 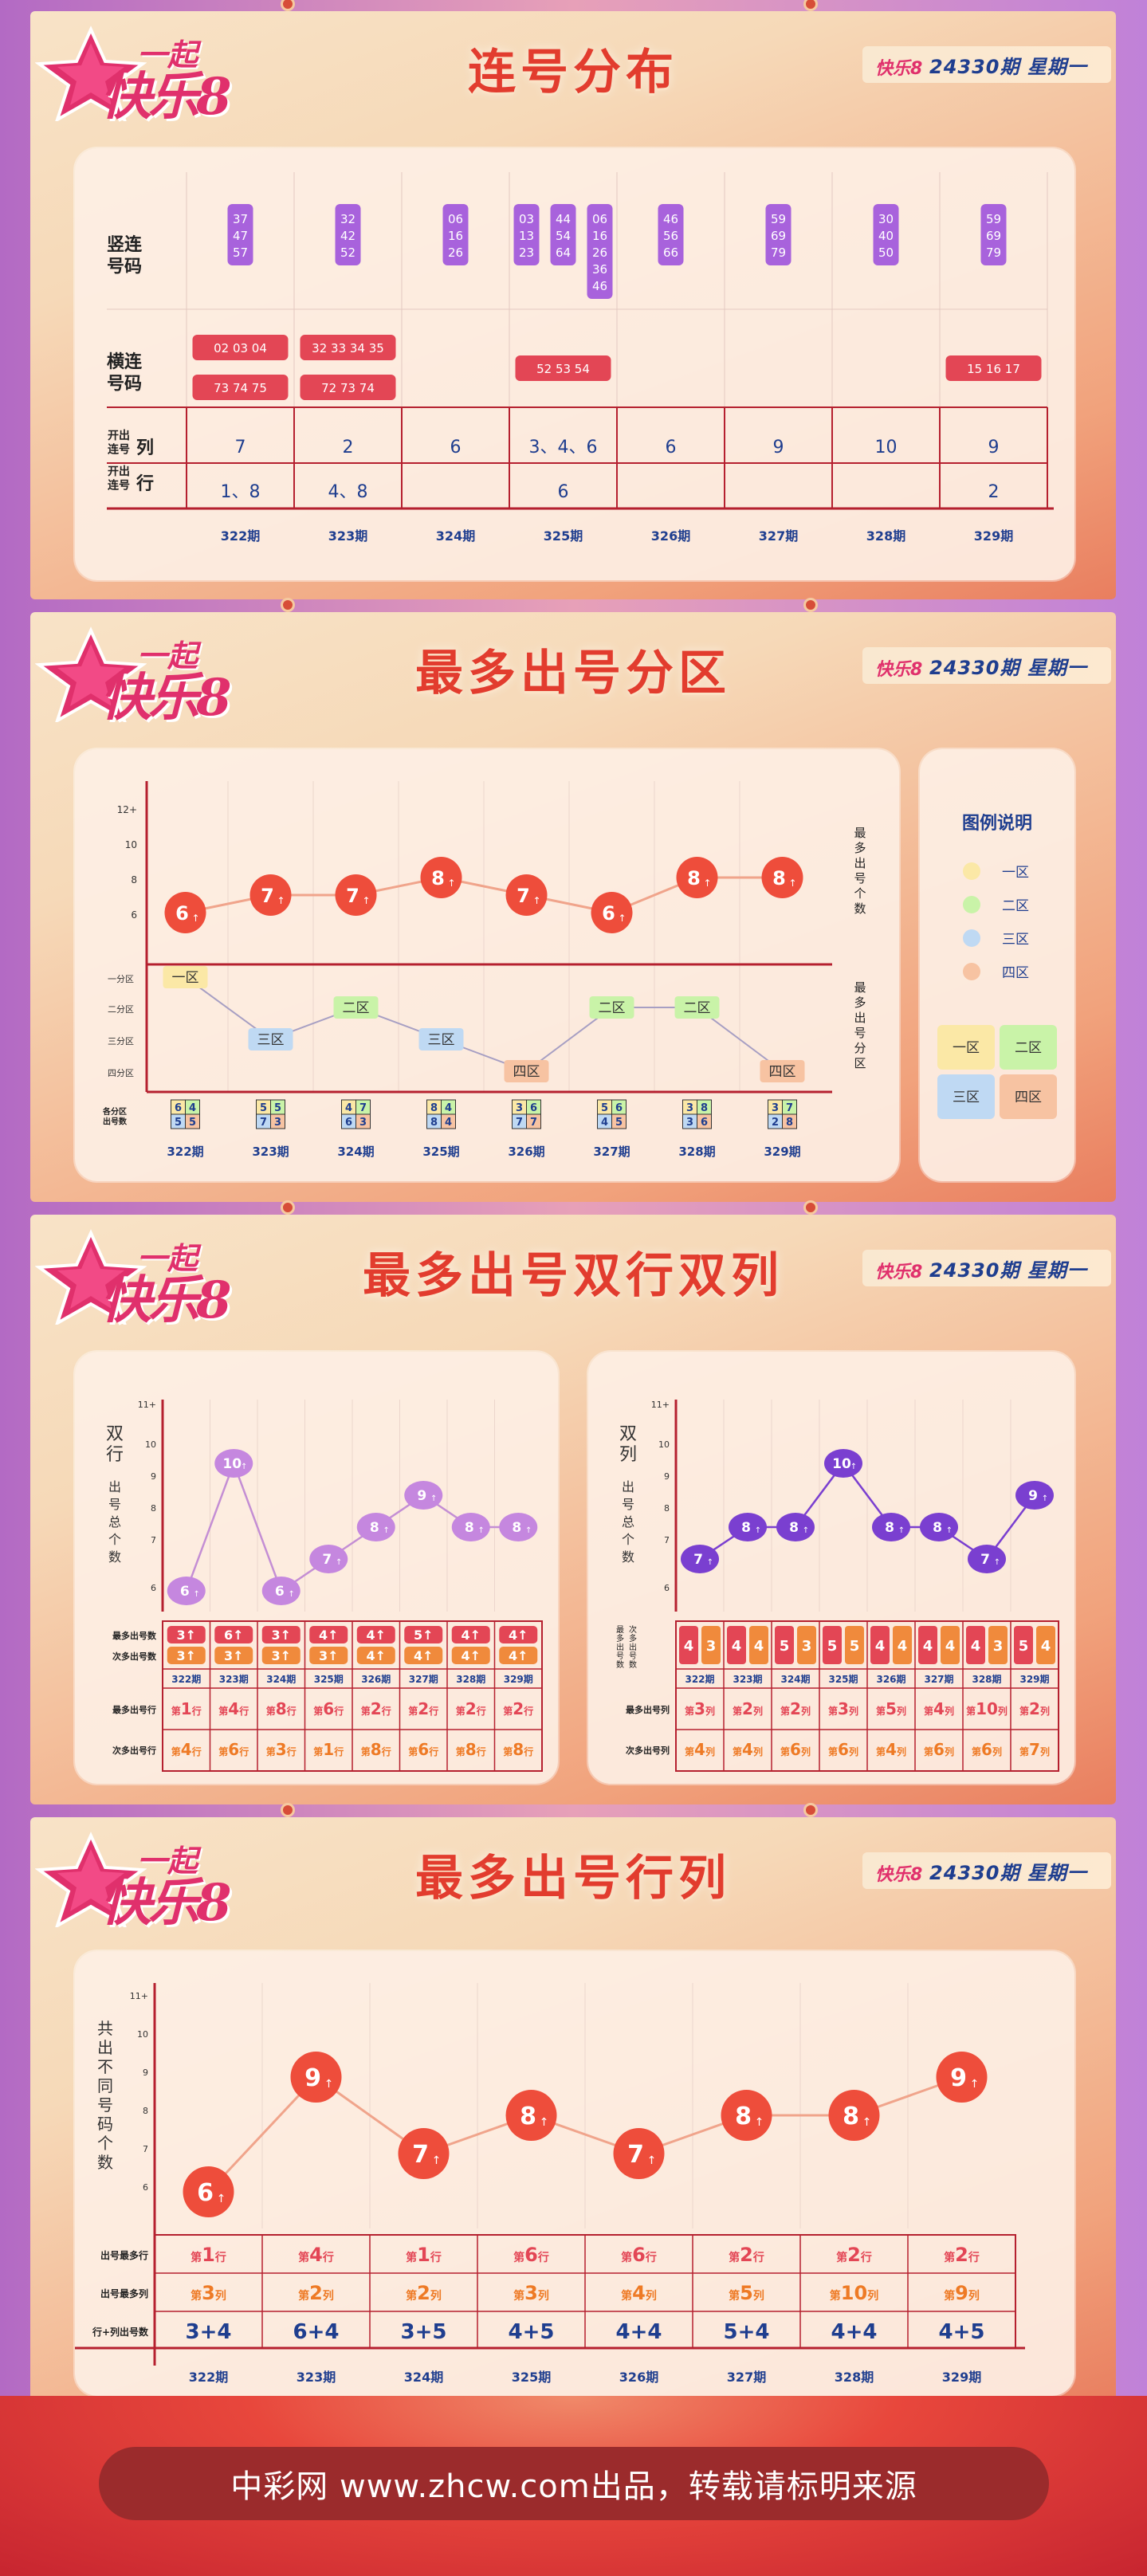 What do you see at coordinates (533, 1108) in the screenshot?
I see `zone-count-value: 6` at bounding box center [533, 1108].